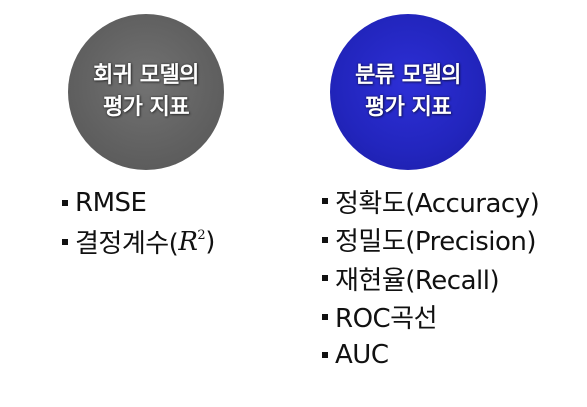 The height and width of the screenshot is (407, 587). I want to click on regression-metric-r-squared: 결정계수(R2), so click(138, 242).